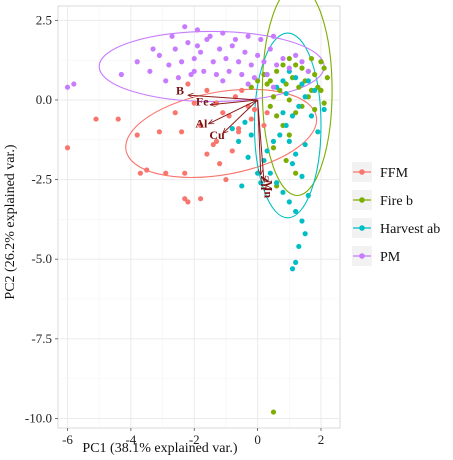 The height and width of the screenshot is (460, 453). Describe the element at coordinates (202, 102) in the screenshot. I see `loading-label-fe: Fe` at that location.